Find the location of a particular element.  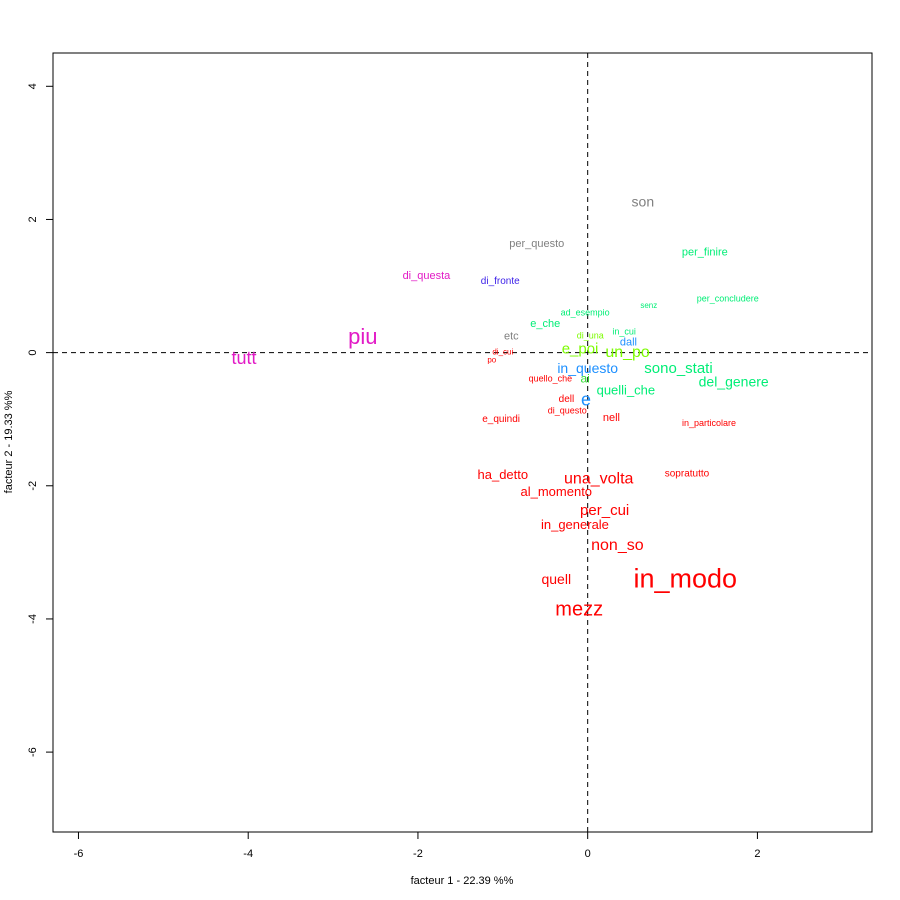

point-label: non_so is located at coordinates (617, 545).